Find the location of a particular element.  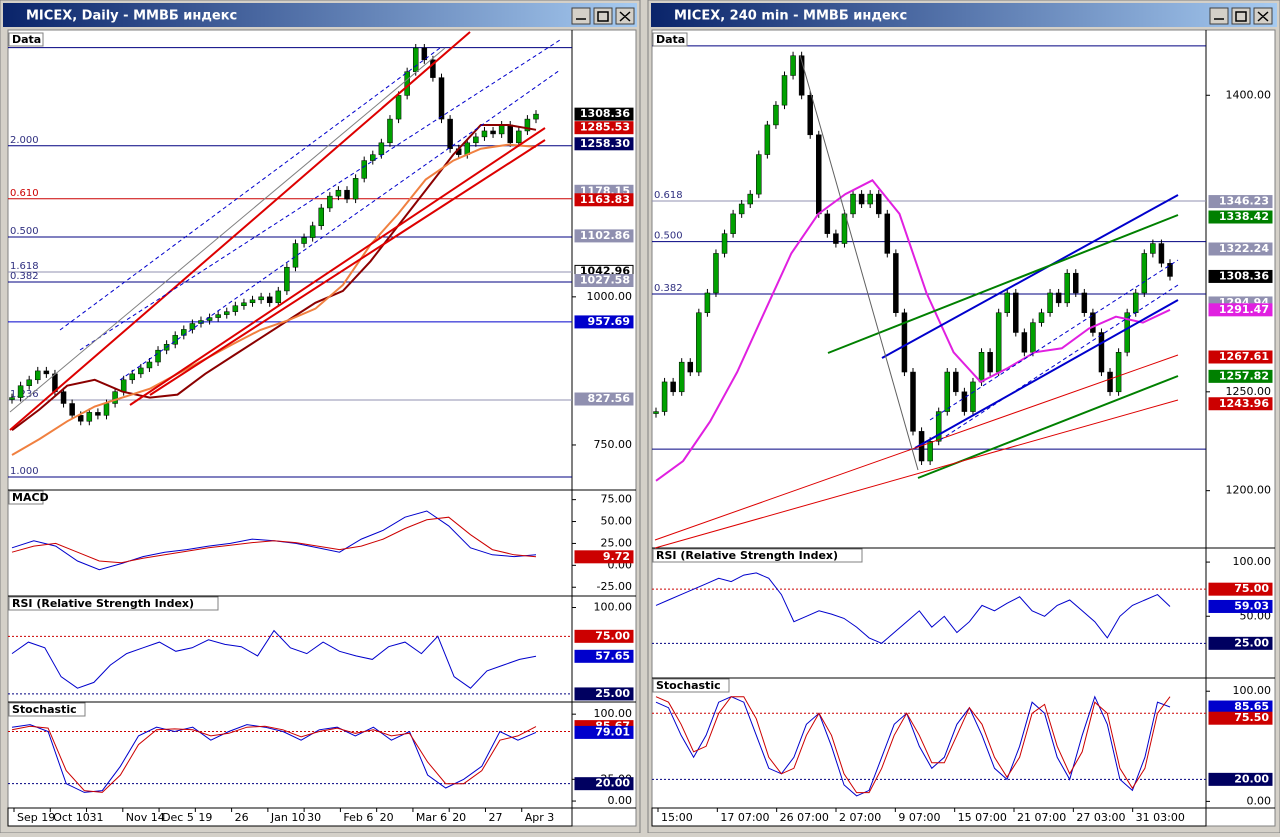

trend-line is located at coordinates (1030, 321).